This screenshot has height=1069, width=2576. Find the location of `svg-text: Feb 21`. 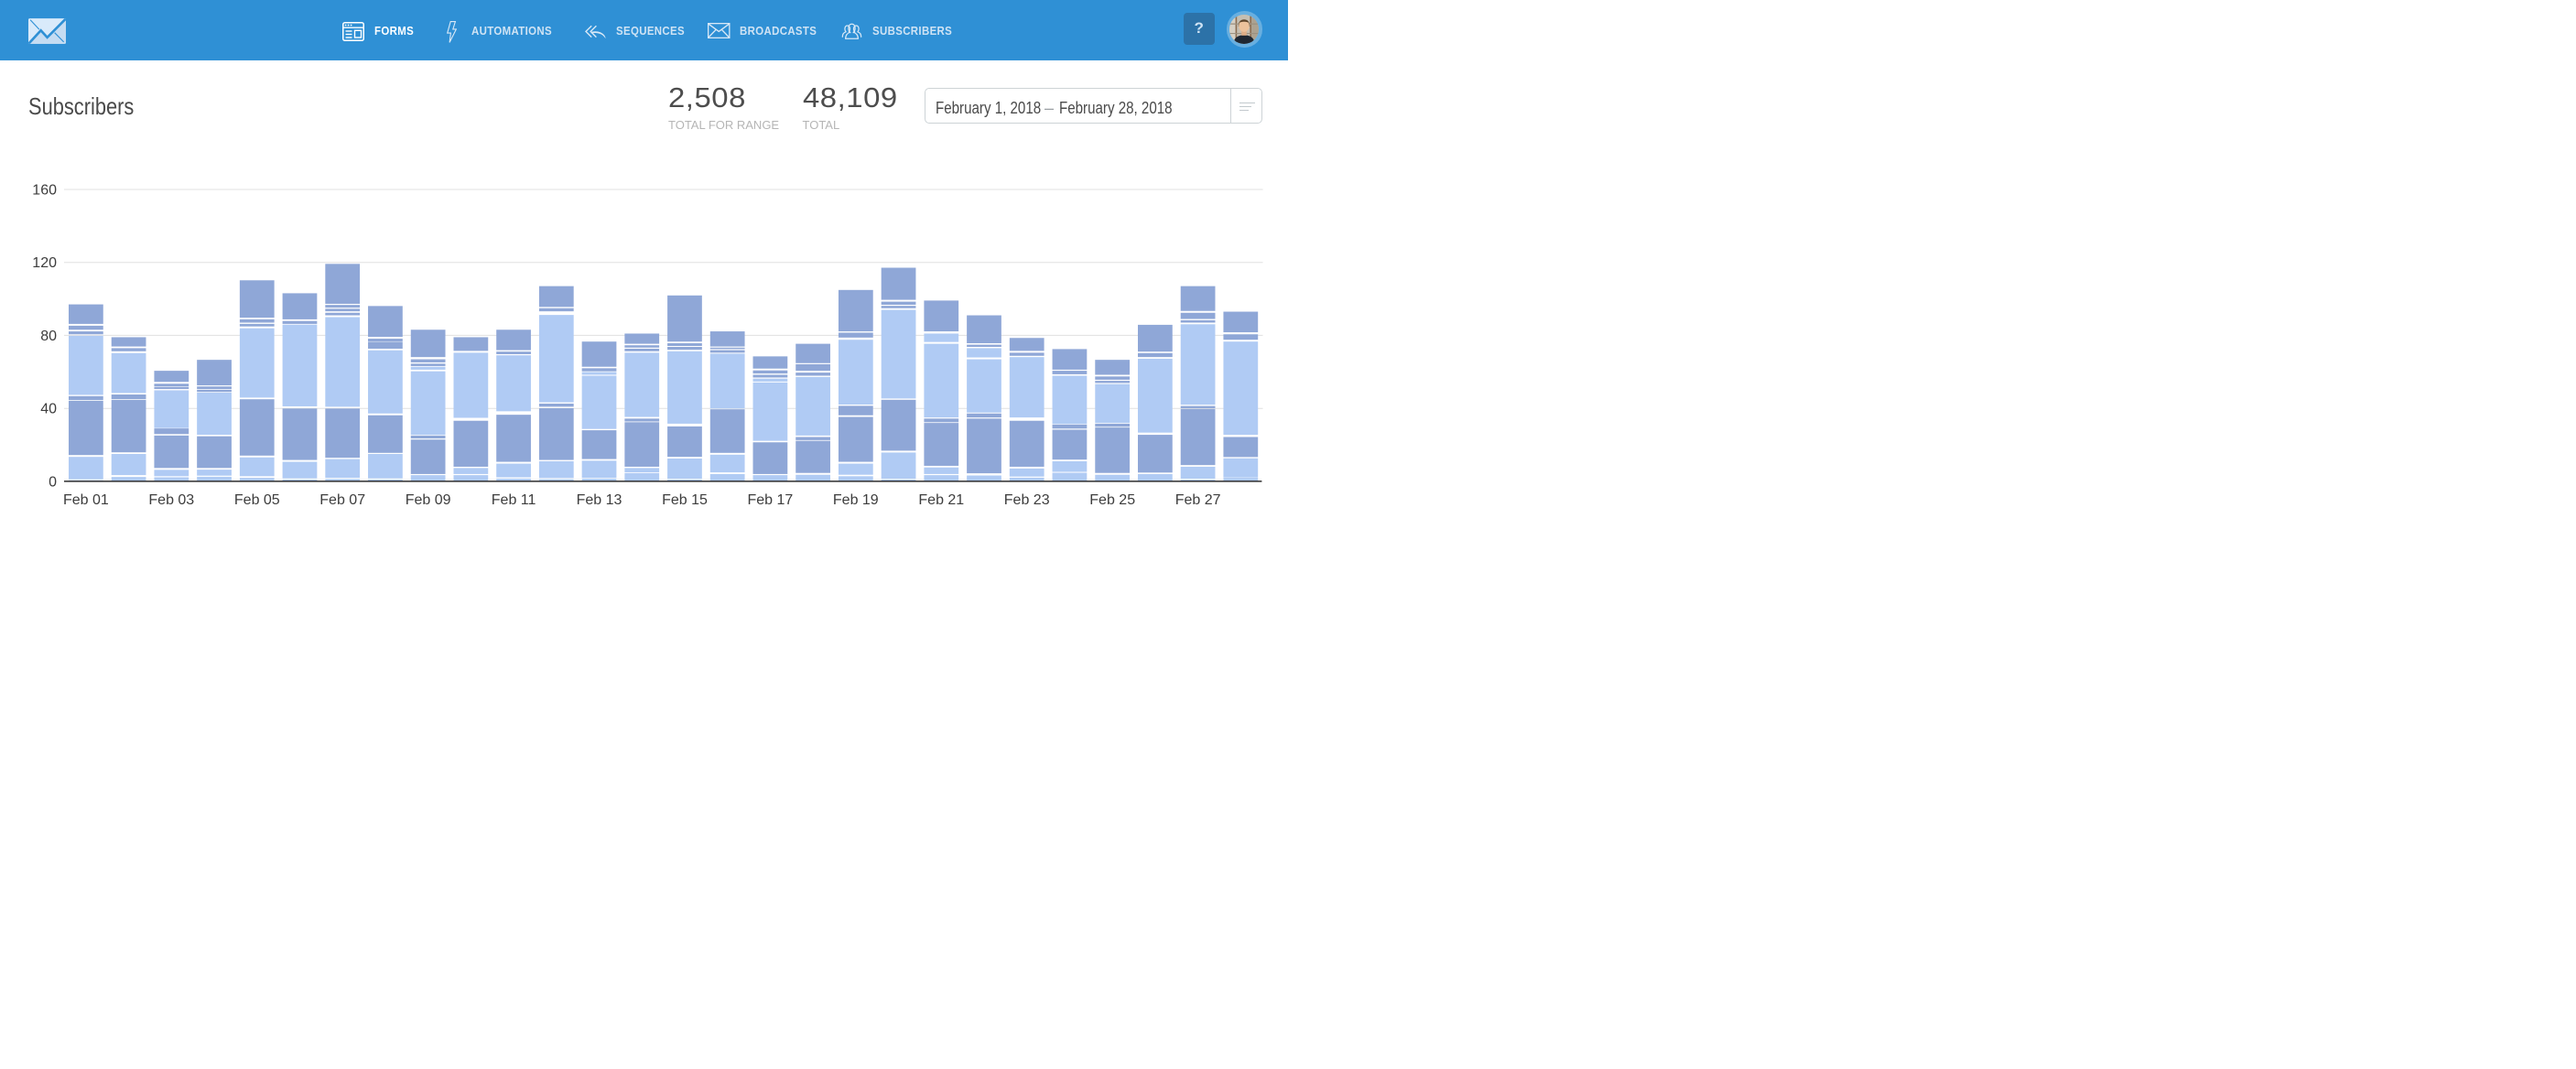

svg-text: Feb 21 is located at coordinates (941, 500).